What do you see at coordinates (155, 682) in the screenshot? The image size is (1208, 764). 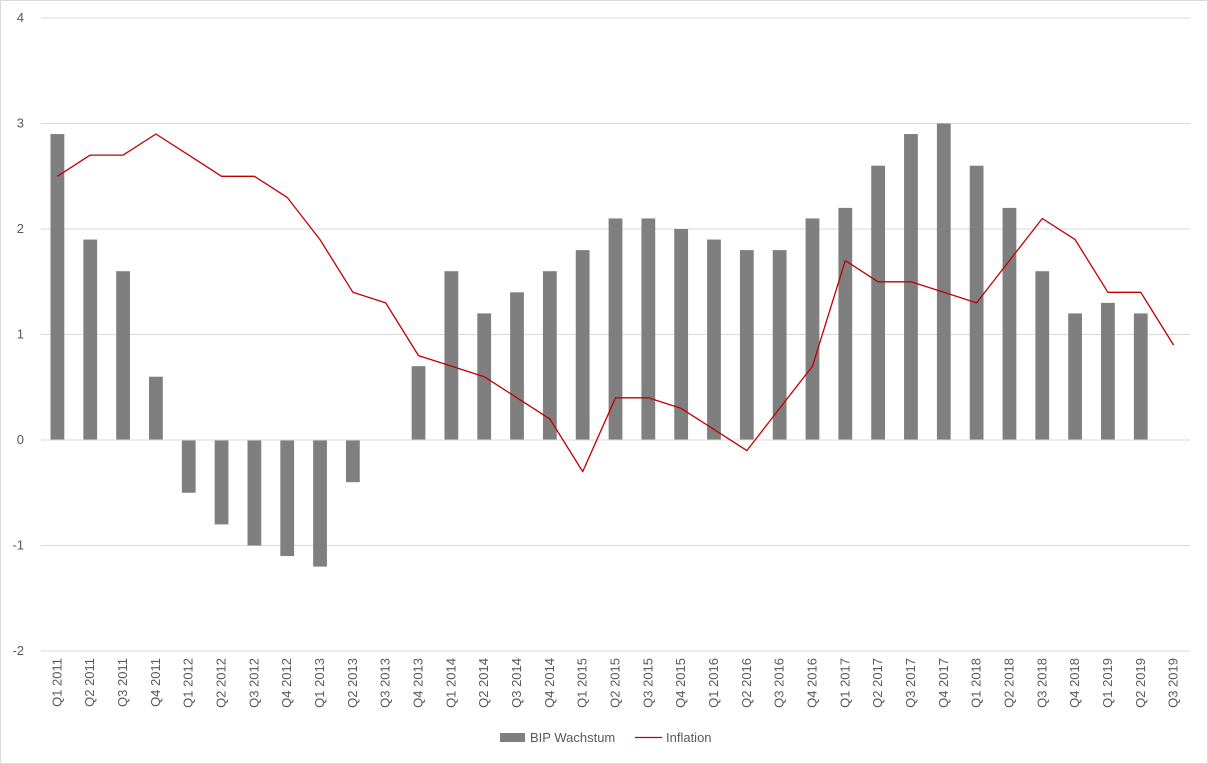 I see `x-tick-label: Q4 2011` at bounding box center [155, 682].